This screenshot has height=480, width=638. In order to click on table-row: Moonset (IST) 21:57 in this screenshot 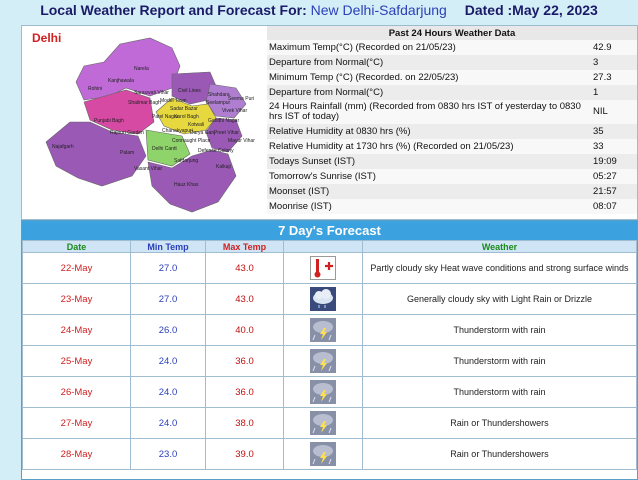, I will do `click(452, 191)`.